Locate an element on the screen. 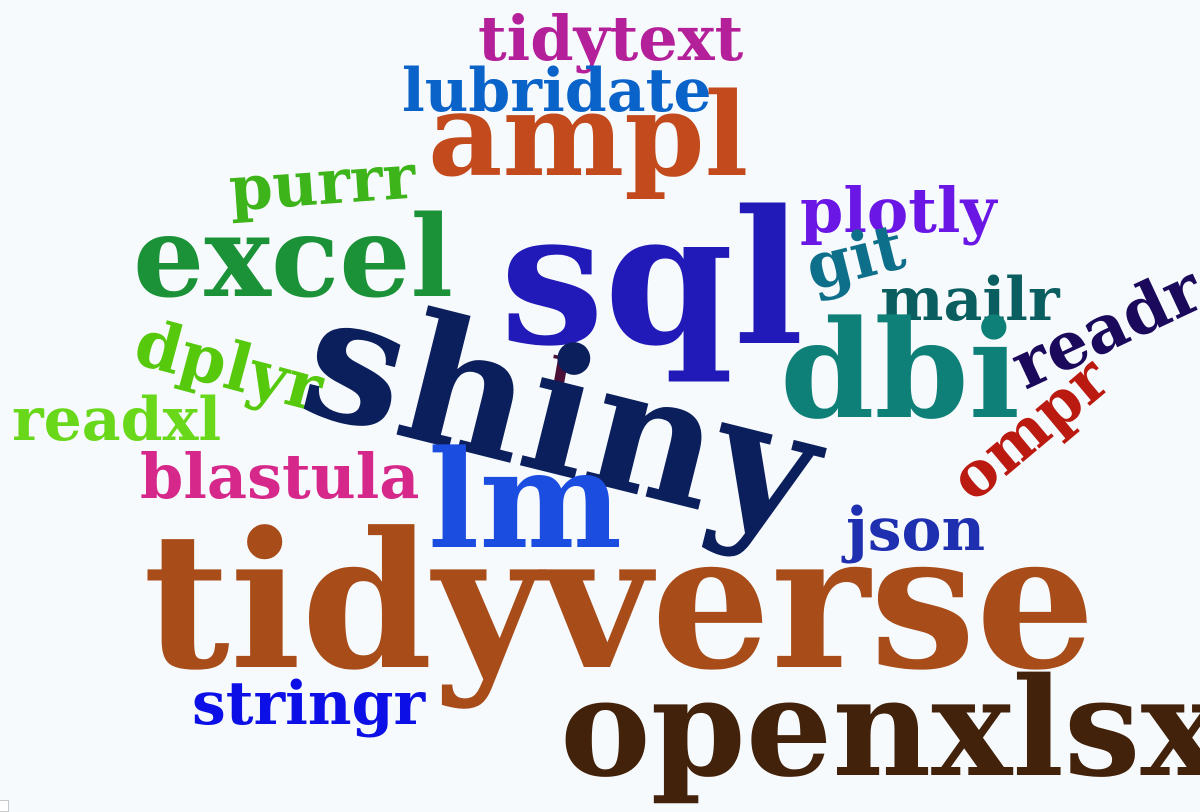 The width and height of the screenshot is (1200, 812). word-tidytext: tidytext is located at coordinates (611, 38).